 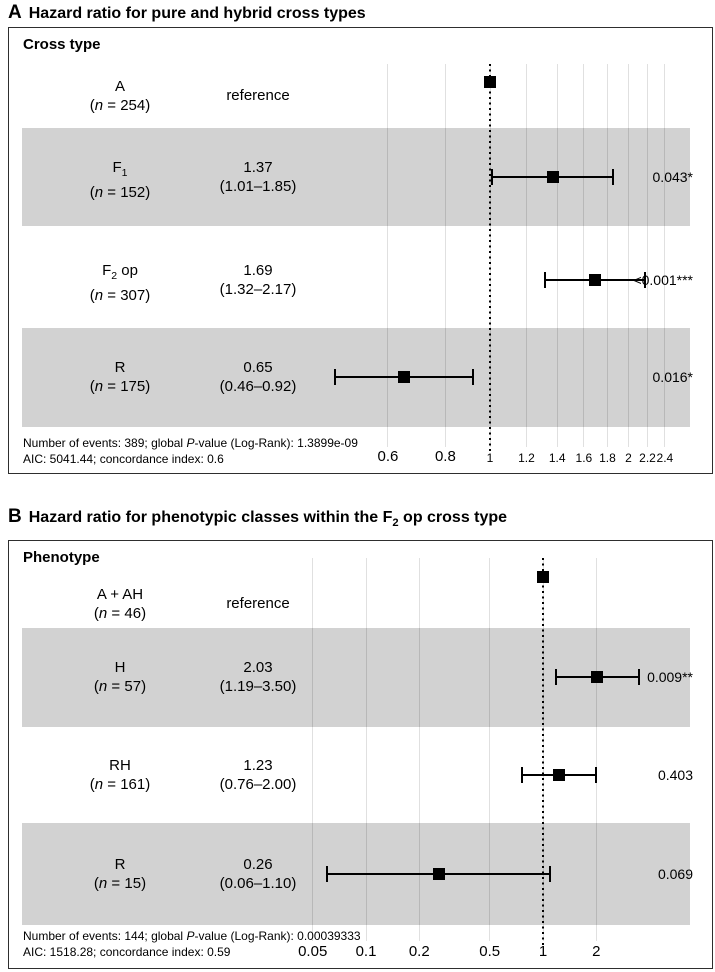 I want to click on row-estimate: 0.65 (0.46–0.92), so click(x=258, y=377).